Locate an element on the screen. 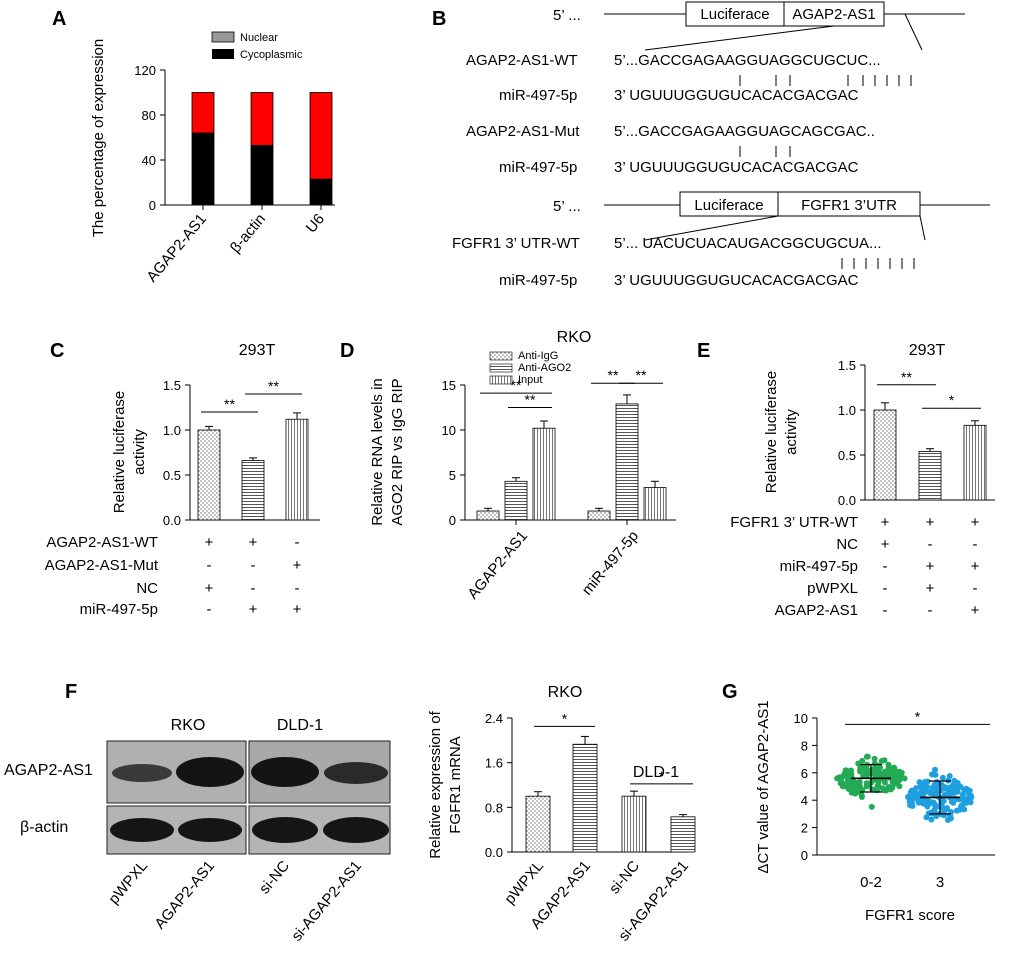 The height and width of the screenshot is (960, 1020). panel-label-d: D is located at coordinates (347, 351).